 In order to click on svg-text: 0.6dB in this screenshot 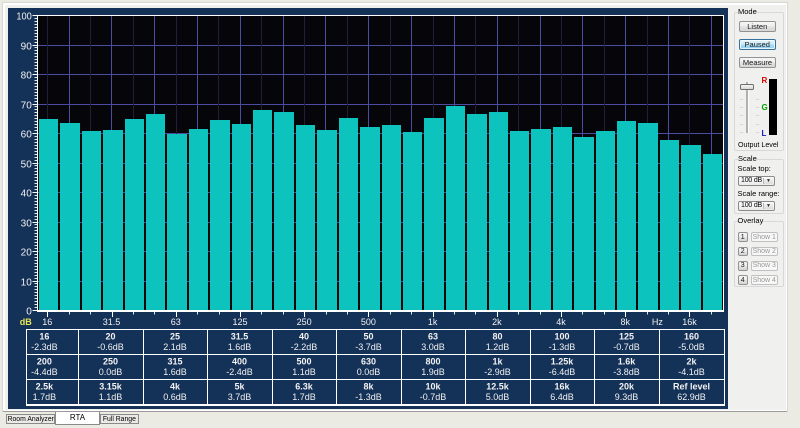, I will do `click(175, 397)`.